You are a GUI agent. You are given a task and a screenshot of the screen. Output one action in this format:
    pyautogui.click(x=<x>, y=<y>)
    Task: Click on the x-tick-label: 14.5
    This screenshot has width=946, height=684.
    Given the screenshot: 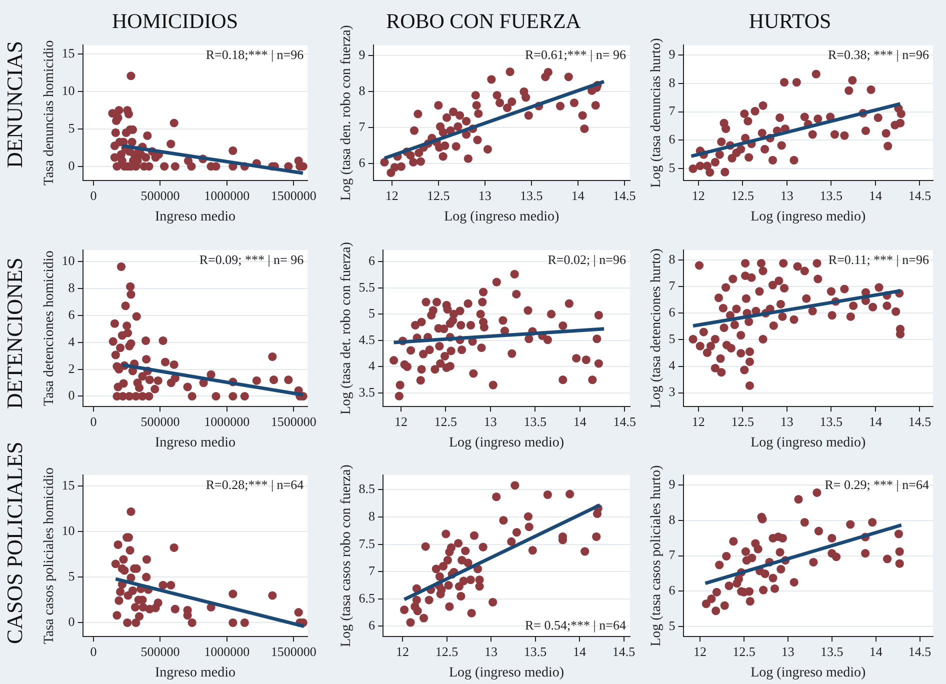 What is the action you would take?
    pyautogui.click(x=920, y=651)
    